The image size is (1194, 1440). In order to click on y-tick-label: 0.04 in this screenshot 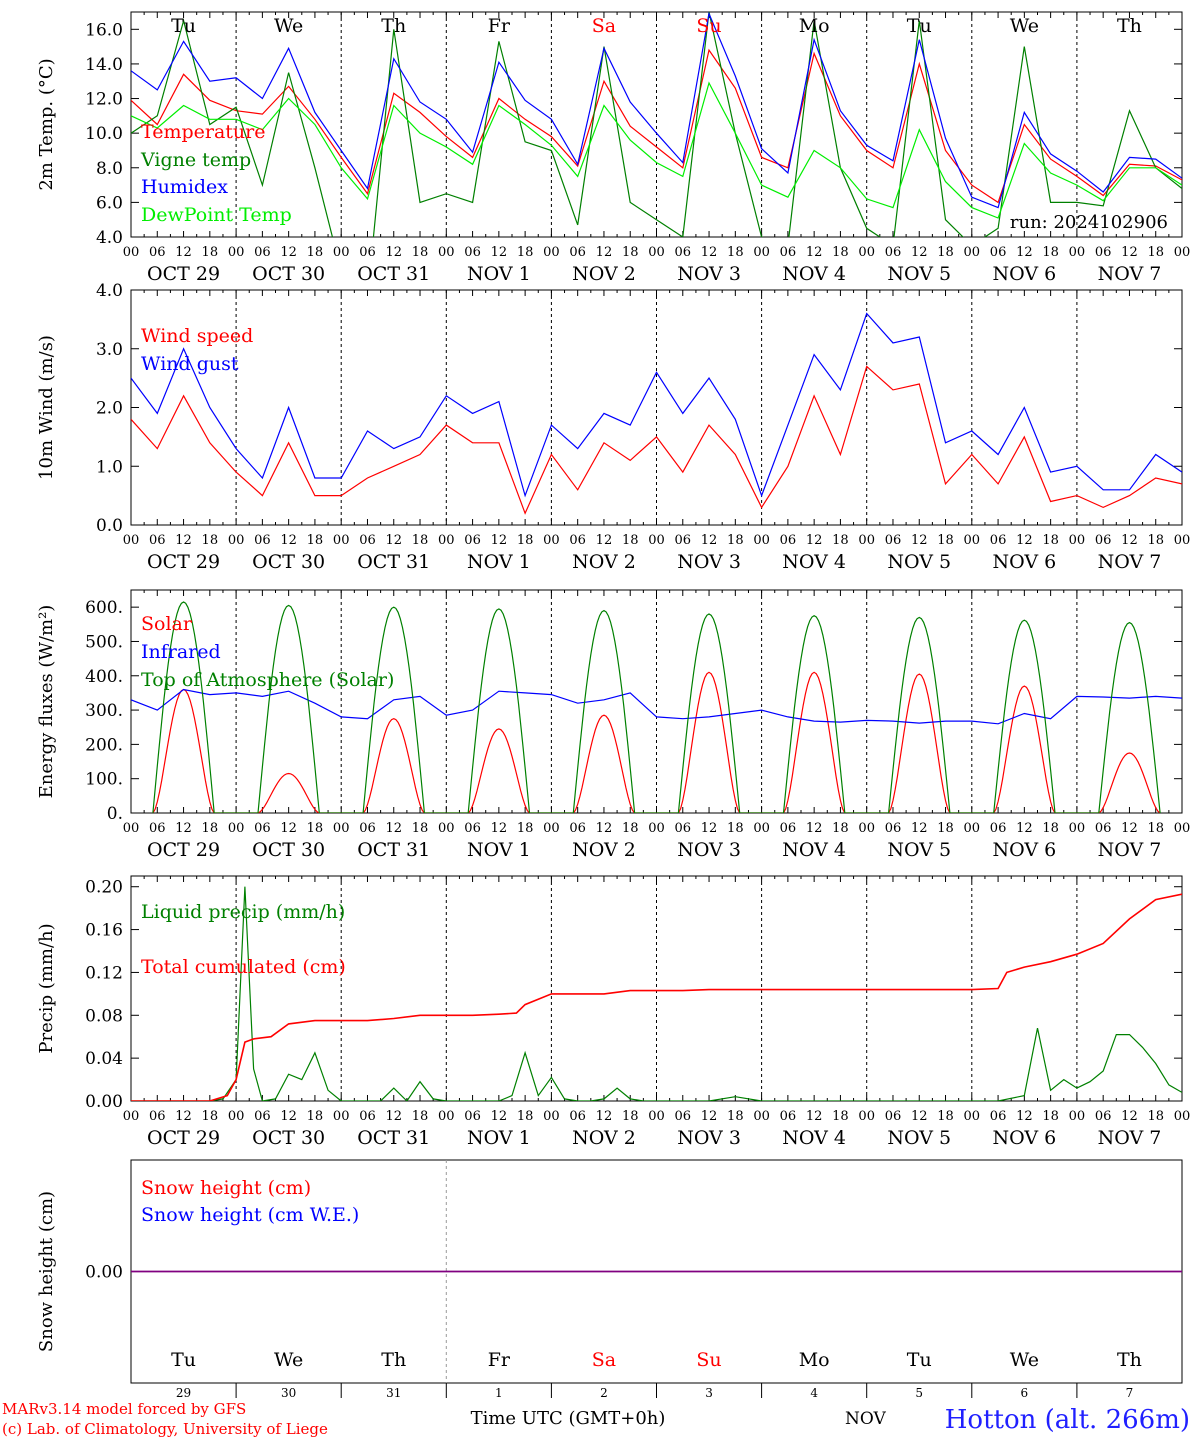, I will do `click(104, 1059)`.